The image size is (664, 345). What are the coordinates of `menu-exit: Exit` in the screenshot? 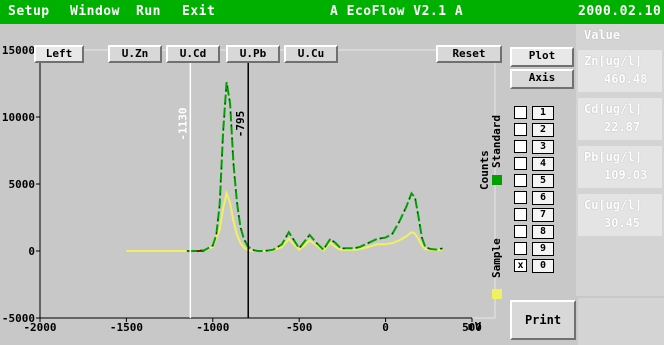 It's located at (199, 11).